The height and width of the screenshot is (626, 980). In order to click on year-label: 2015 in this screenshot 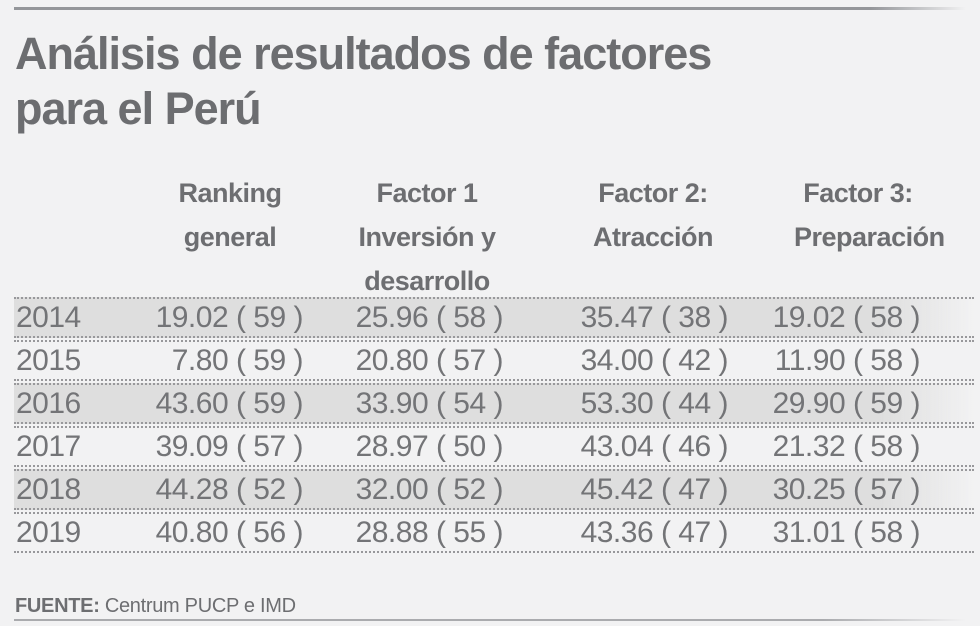, I will do `click(48, 360)`.